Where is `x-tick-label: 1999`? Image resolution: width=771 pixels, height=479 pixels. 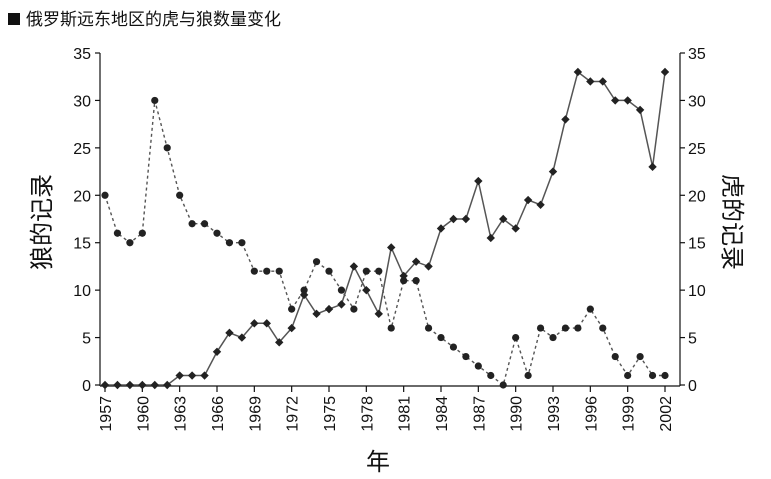
x-tick-label: 1999 is located at coordinates (629, 414).